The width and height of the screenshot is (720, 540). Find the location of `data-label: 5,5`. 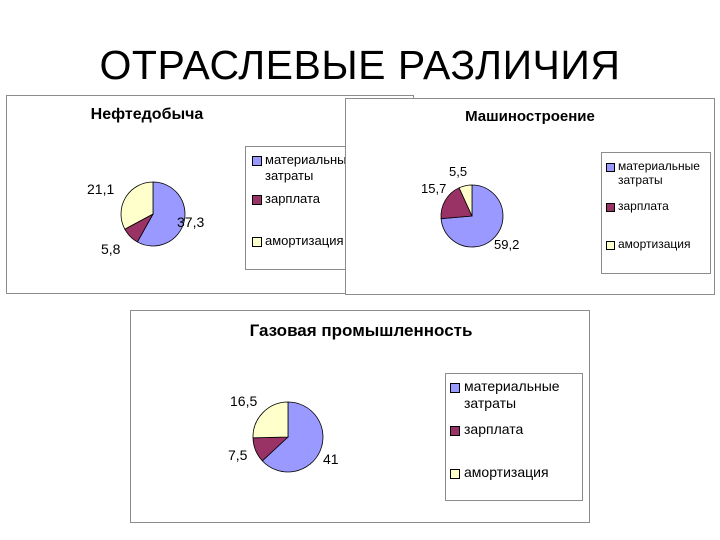

data-label: 5,5 is located at coordinates (458, 171).